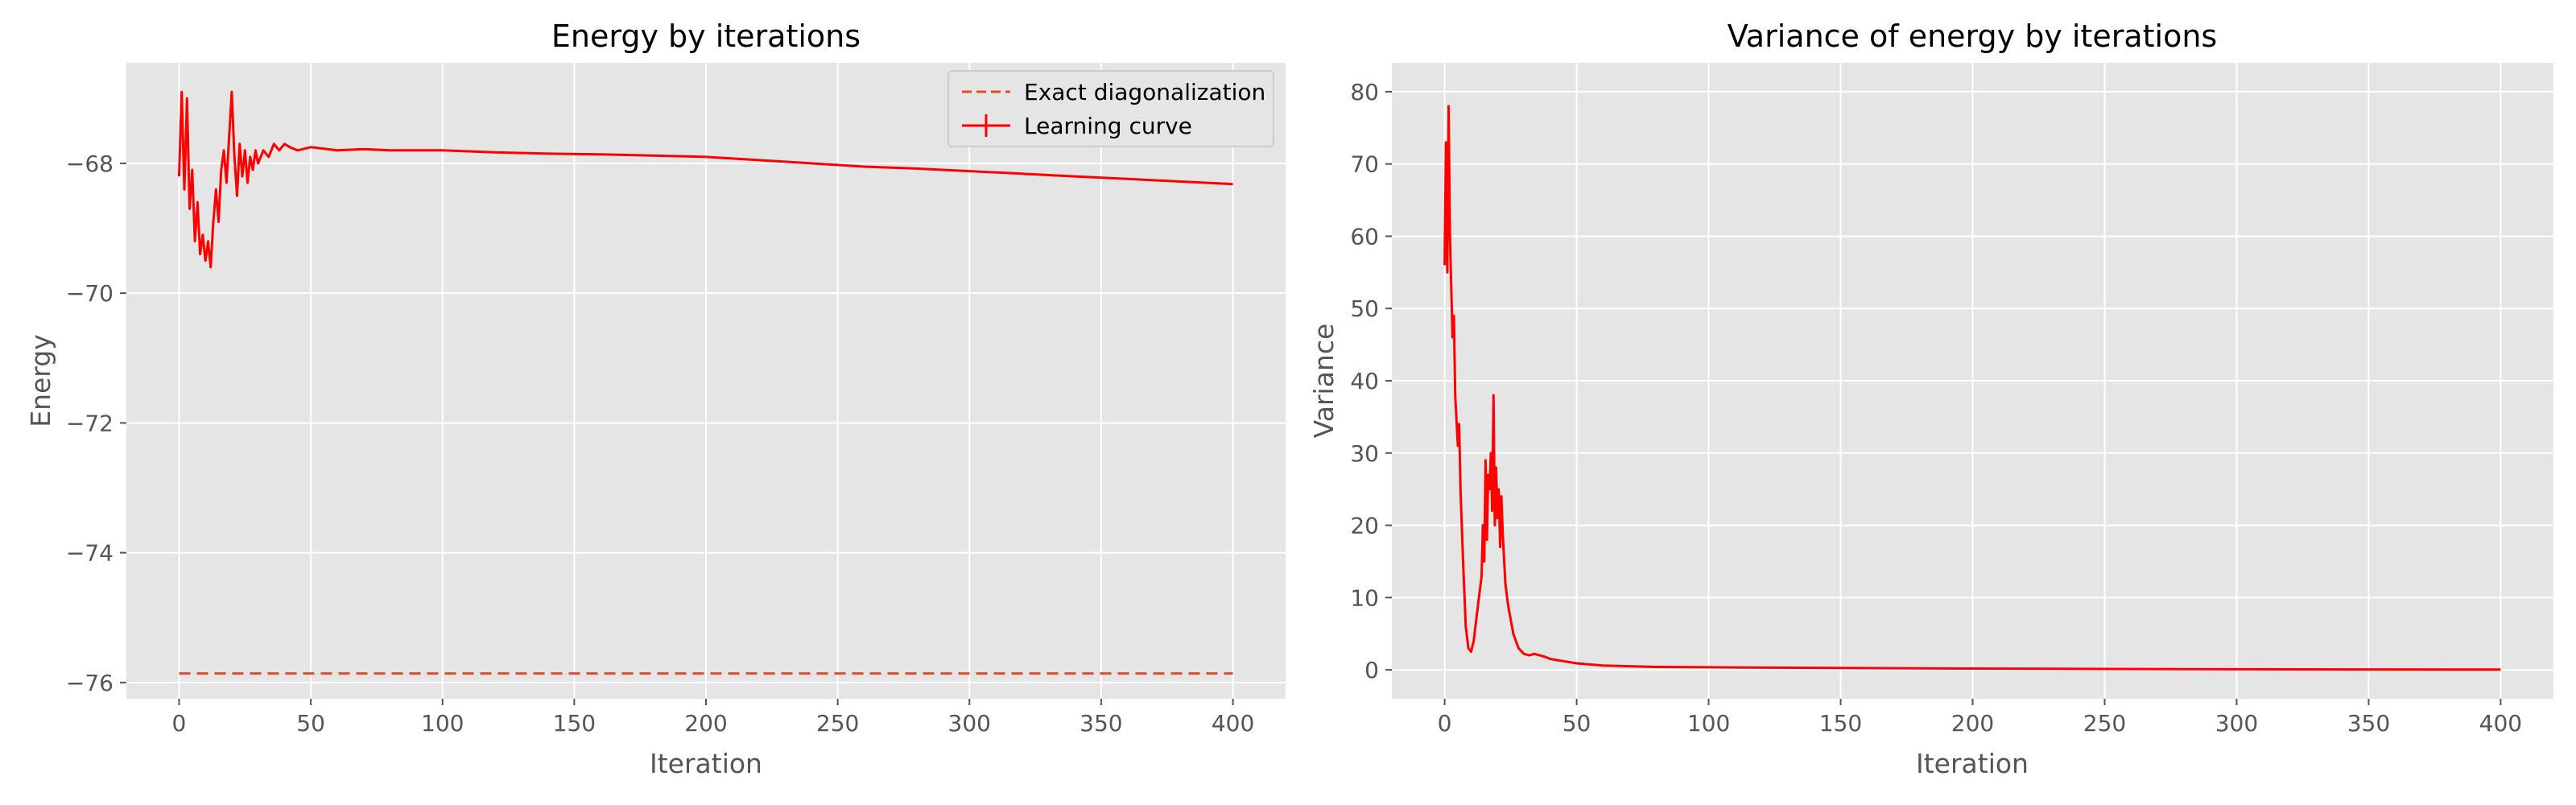 This screenshot has width=2576, height=805. Describe the element at coordinates (1364, 453) in the screenshot. I see `variance-y-tick-label: 30` at that location.